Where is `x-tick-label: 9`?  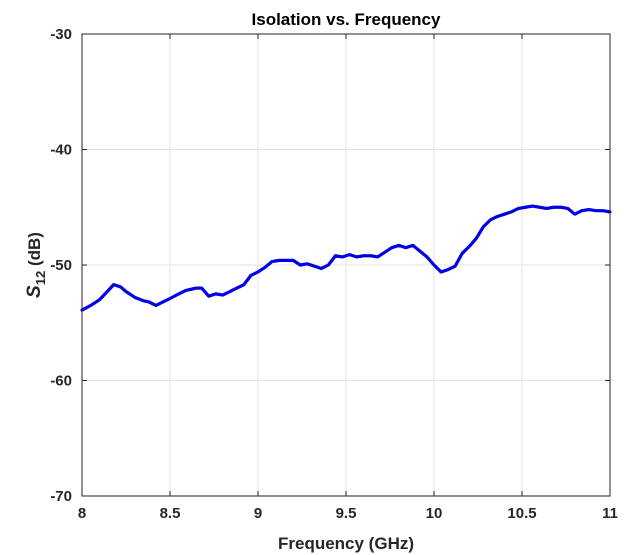
x-tick-label: 9 is located at coordinates (258, 513).